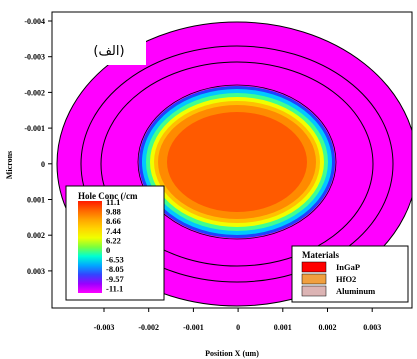 Image resolution: width=417 pixels, height=359 pixels. Describe the element at coordinates (38, 146) in the screenshot. I see `y-axis-ticks: -0.004 -0.003 -0.002 -0.001 0 0.001 0.002 0.003` at that location.